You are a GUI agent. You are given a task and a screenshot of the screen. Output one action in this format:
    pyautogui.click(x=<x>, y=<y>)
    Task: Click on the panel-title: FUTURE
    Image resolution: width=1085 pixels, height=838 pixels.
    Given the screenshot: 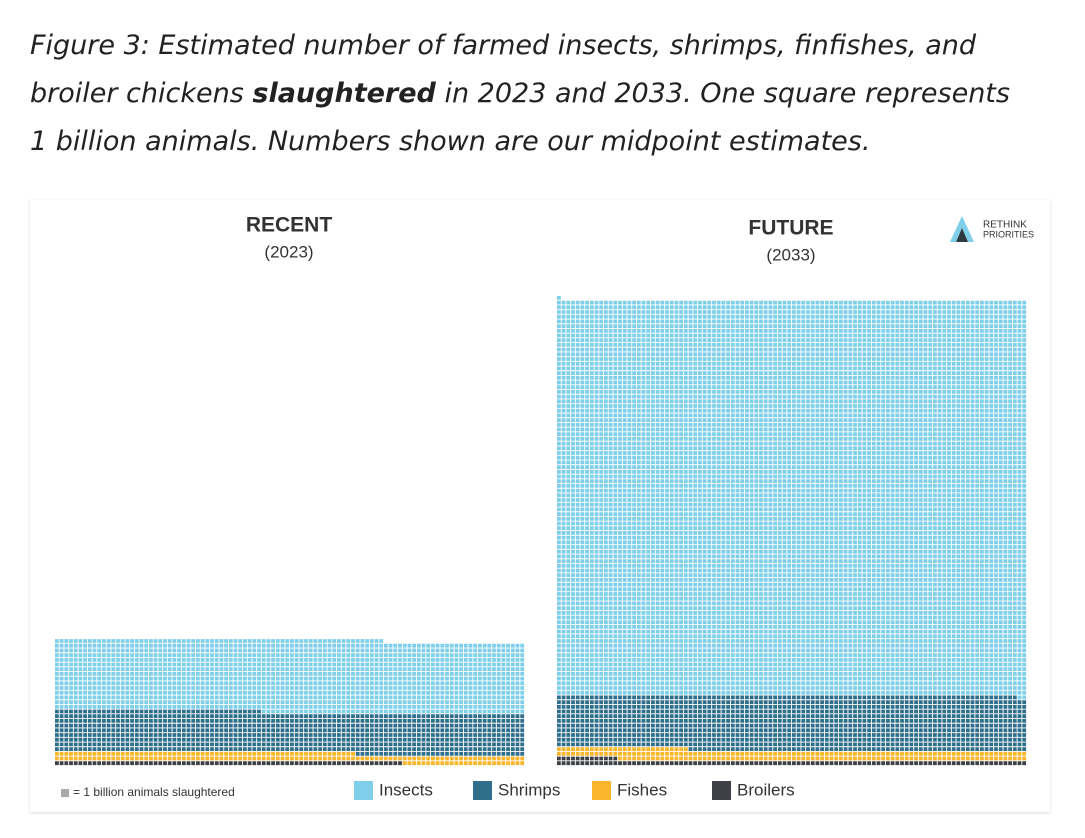 What is the action you would take?
    pyautogui.click(x=790, y=228)
    